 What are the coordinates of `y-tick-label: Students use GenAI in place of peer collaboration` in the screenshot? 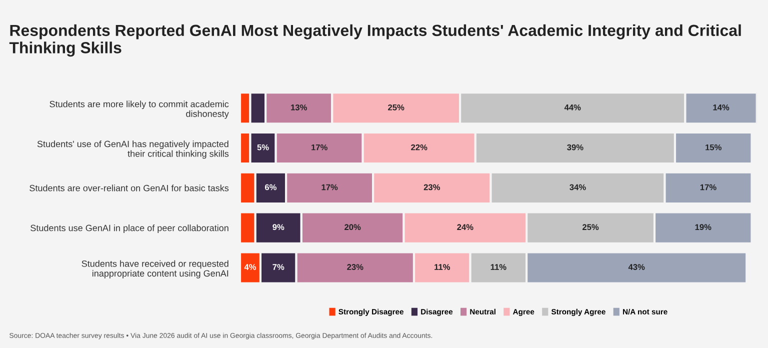 It's located at (129, 228).